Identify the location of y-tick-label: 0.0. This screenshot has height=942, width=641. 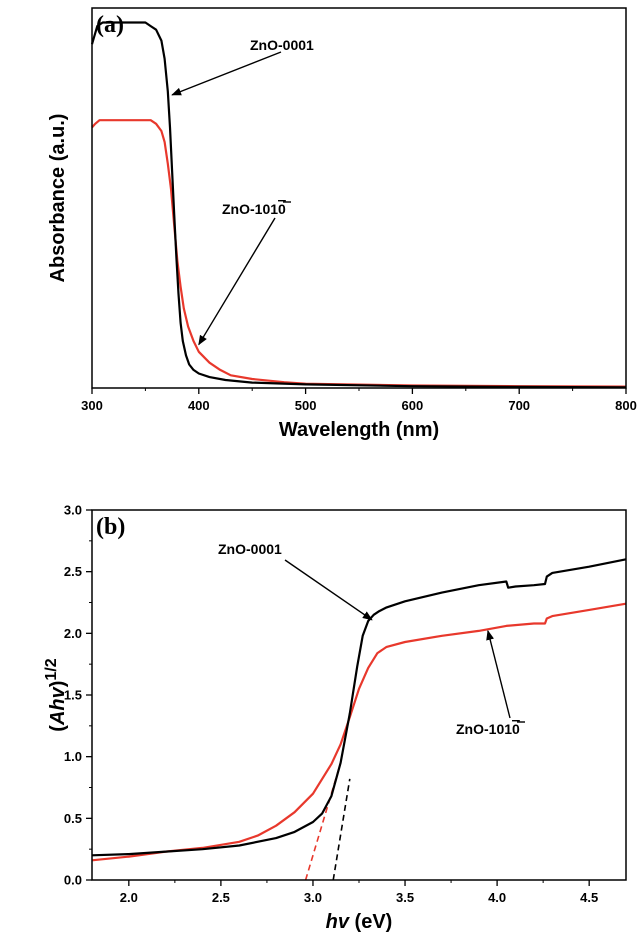
(73, 880).